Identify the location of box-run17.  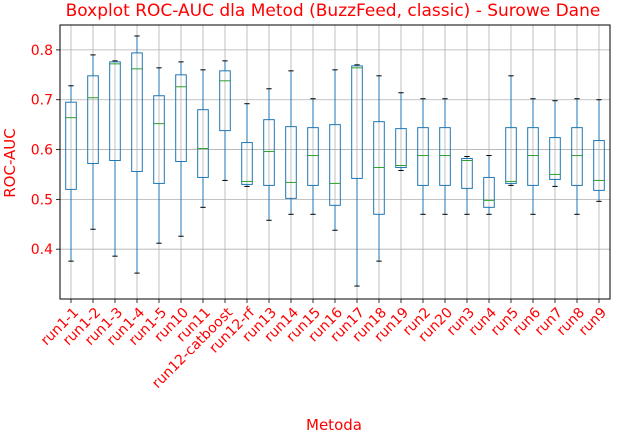
(357, 175).